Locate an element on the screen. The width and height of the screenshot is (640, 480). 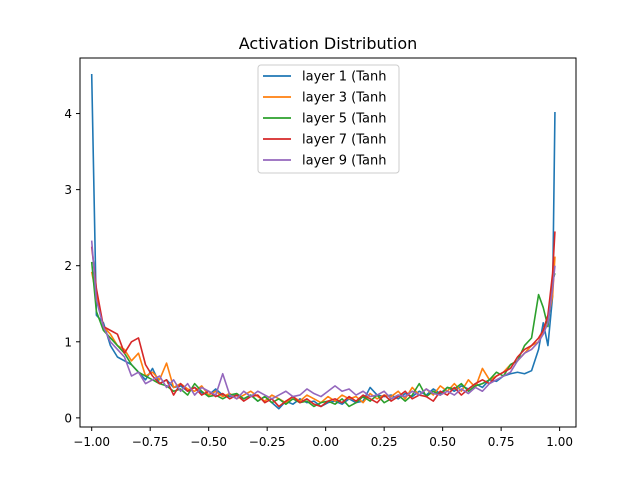
chart-title: Activation Distribution is located at coordinates (328, 43).